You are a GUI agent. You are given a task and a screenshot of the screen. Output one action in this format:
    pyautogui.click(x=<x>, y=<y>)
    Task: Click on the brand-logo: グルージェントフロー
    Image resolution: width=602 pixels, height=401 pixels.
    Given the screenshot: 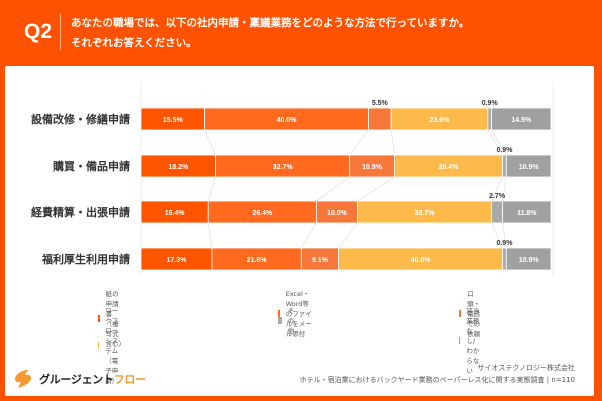 What is the action you would take?
    pyautogui.click(x=79, y=379)
    